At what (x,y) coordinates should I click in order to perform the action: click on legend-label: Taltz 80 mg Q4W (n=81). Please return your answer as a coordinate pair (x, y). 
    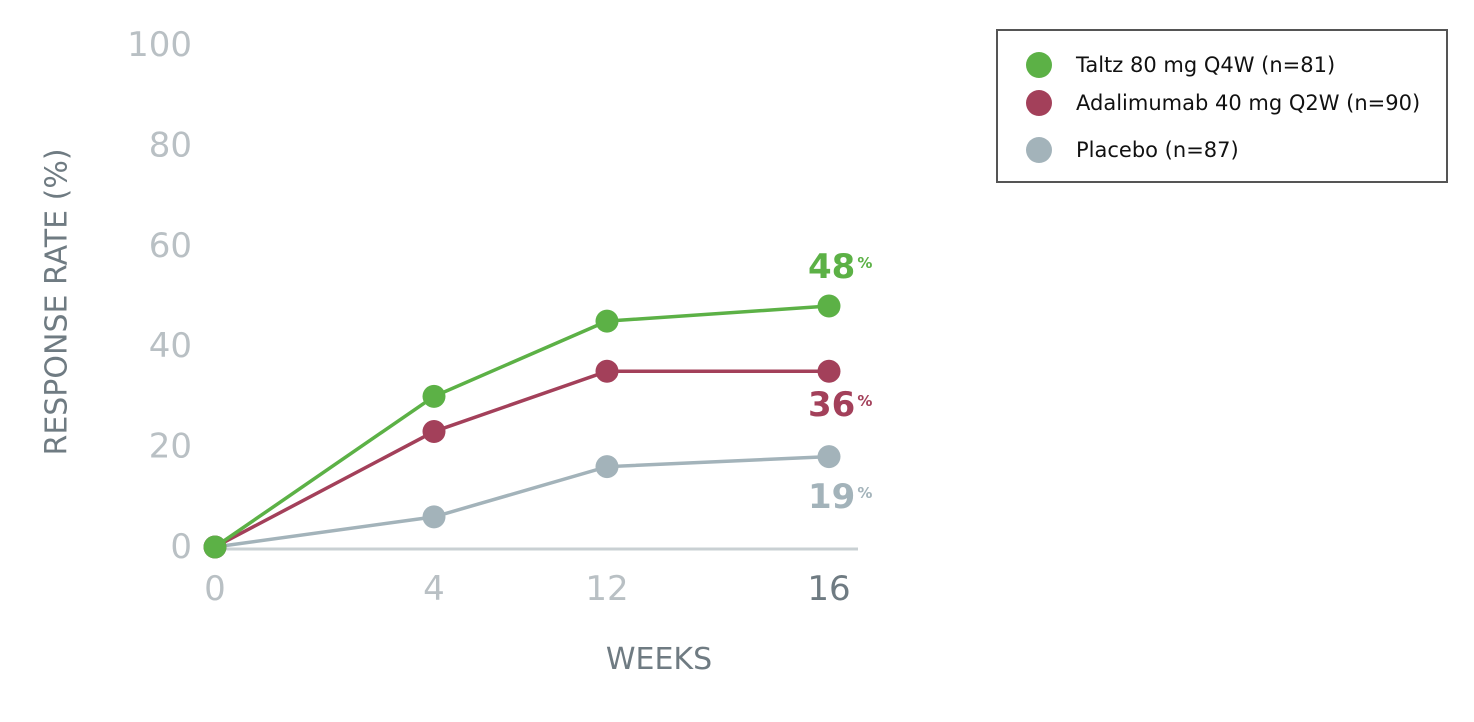
    Looking at the image, I should click on (1206, 65).